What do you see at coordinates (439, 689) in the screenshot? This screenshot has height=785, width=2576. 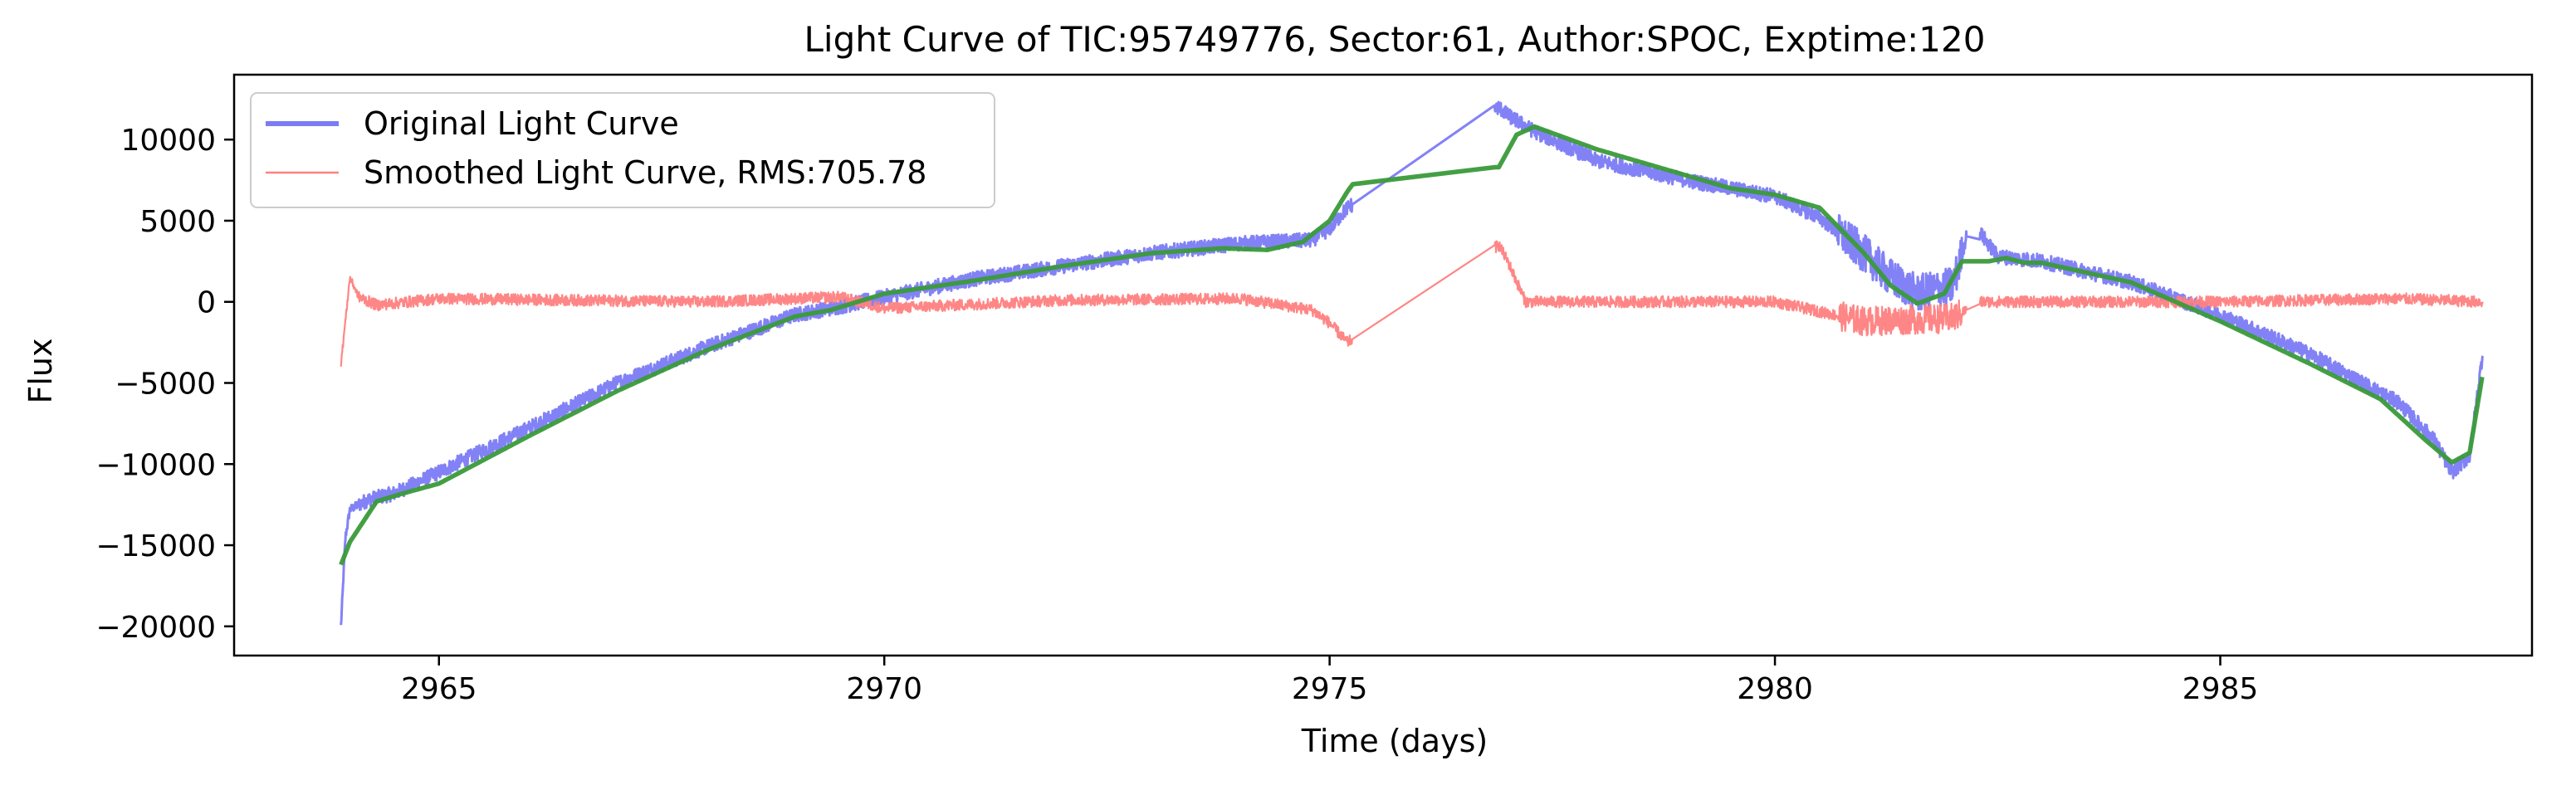 I see `x-tick-label: 2965` at bounding box center [439, 689].